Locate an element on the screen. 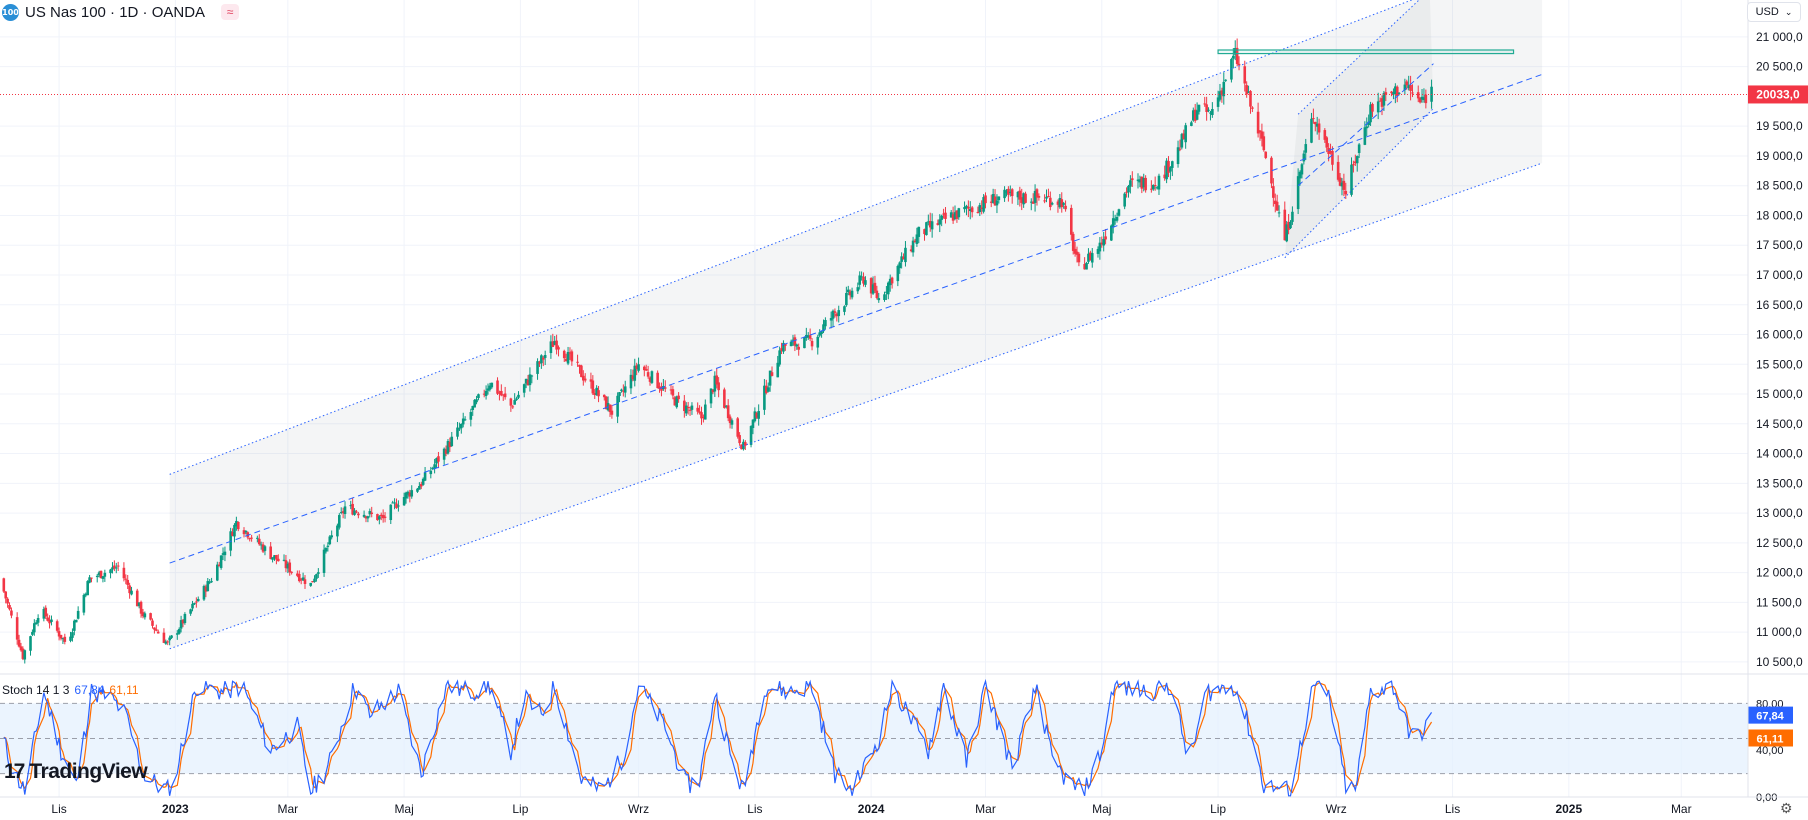  stoch-d-value: 61,11 is located at coordinates (124, 690).